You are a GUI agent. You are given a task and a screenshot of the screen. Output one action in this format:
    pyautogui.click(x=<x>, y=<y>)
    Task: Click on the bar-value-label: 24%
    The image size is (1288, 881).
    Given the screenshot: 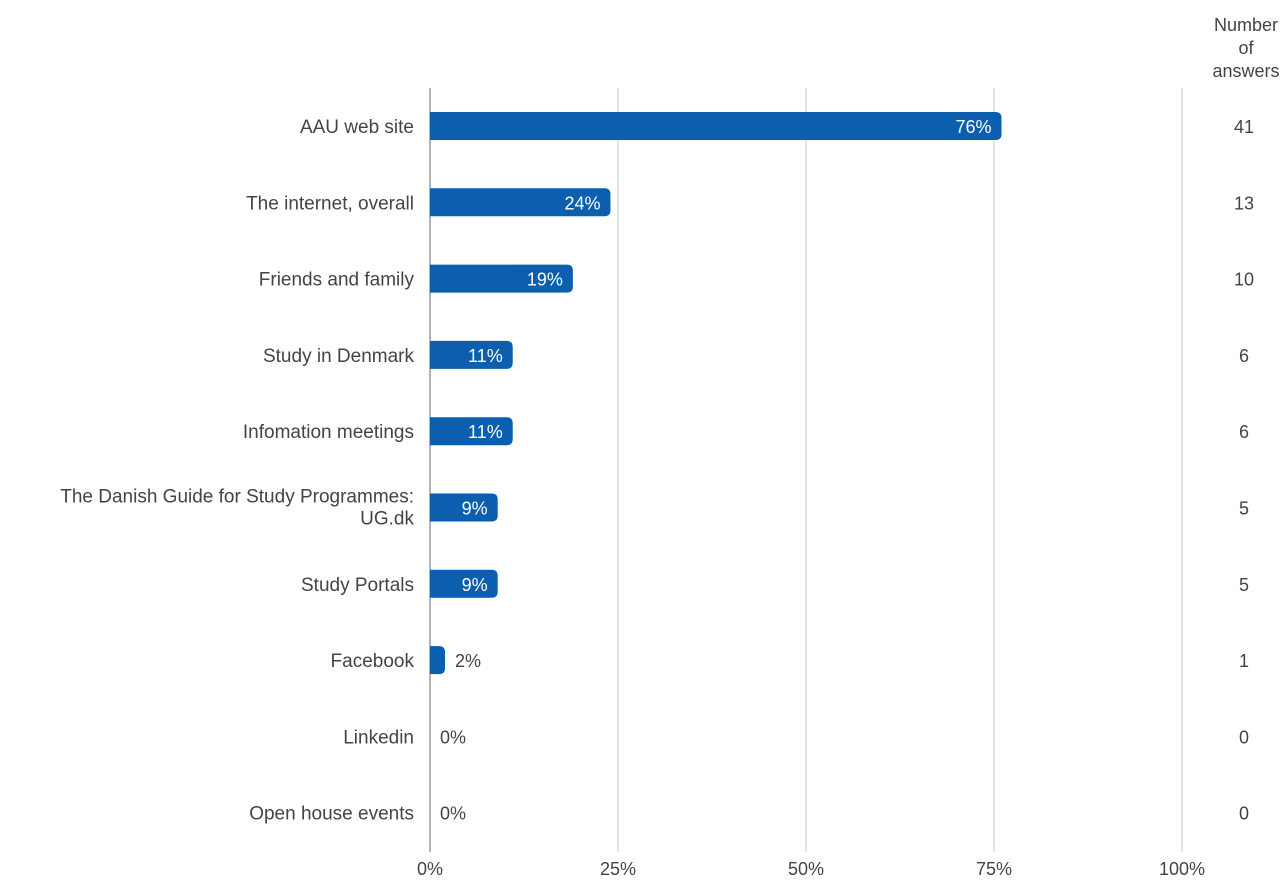 What is the action you would take?
    pyautogui.click(x=582, y=203)
    